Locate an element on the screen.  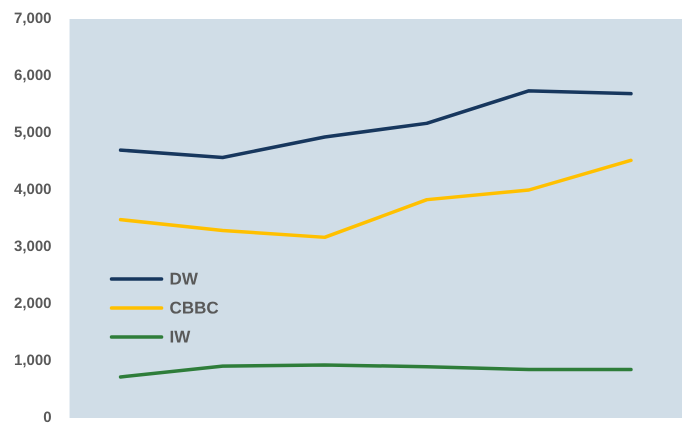
y-tick-label: 4,000 is located at coordinates (33, 189).